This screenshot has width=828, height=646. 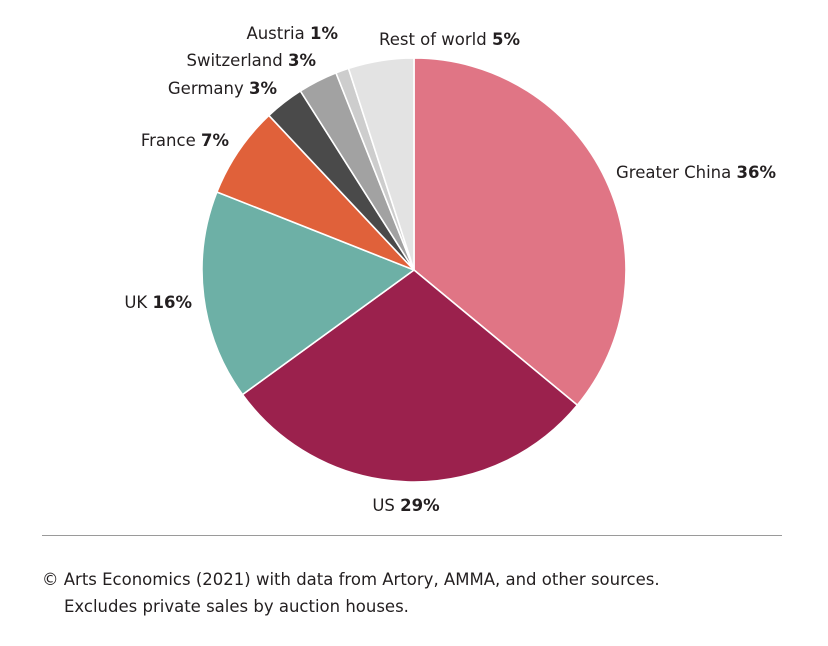 What do you see at coordinates (412, 535) in the screenshot?
I see `divider` at bounding box center [412, 535].